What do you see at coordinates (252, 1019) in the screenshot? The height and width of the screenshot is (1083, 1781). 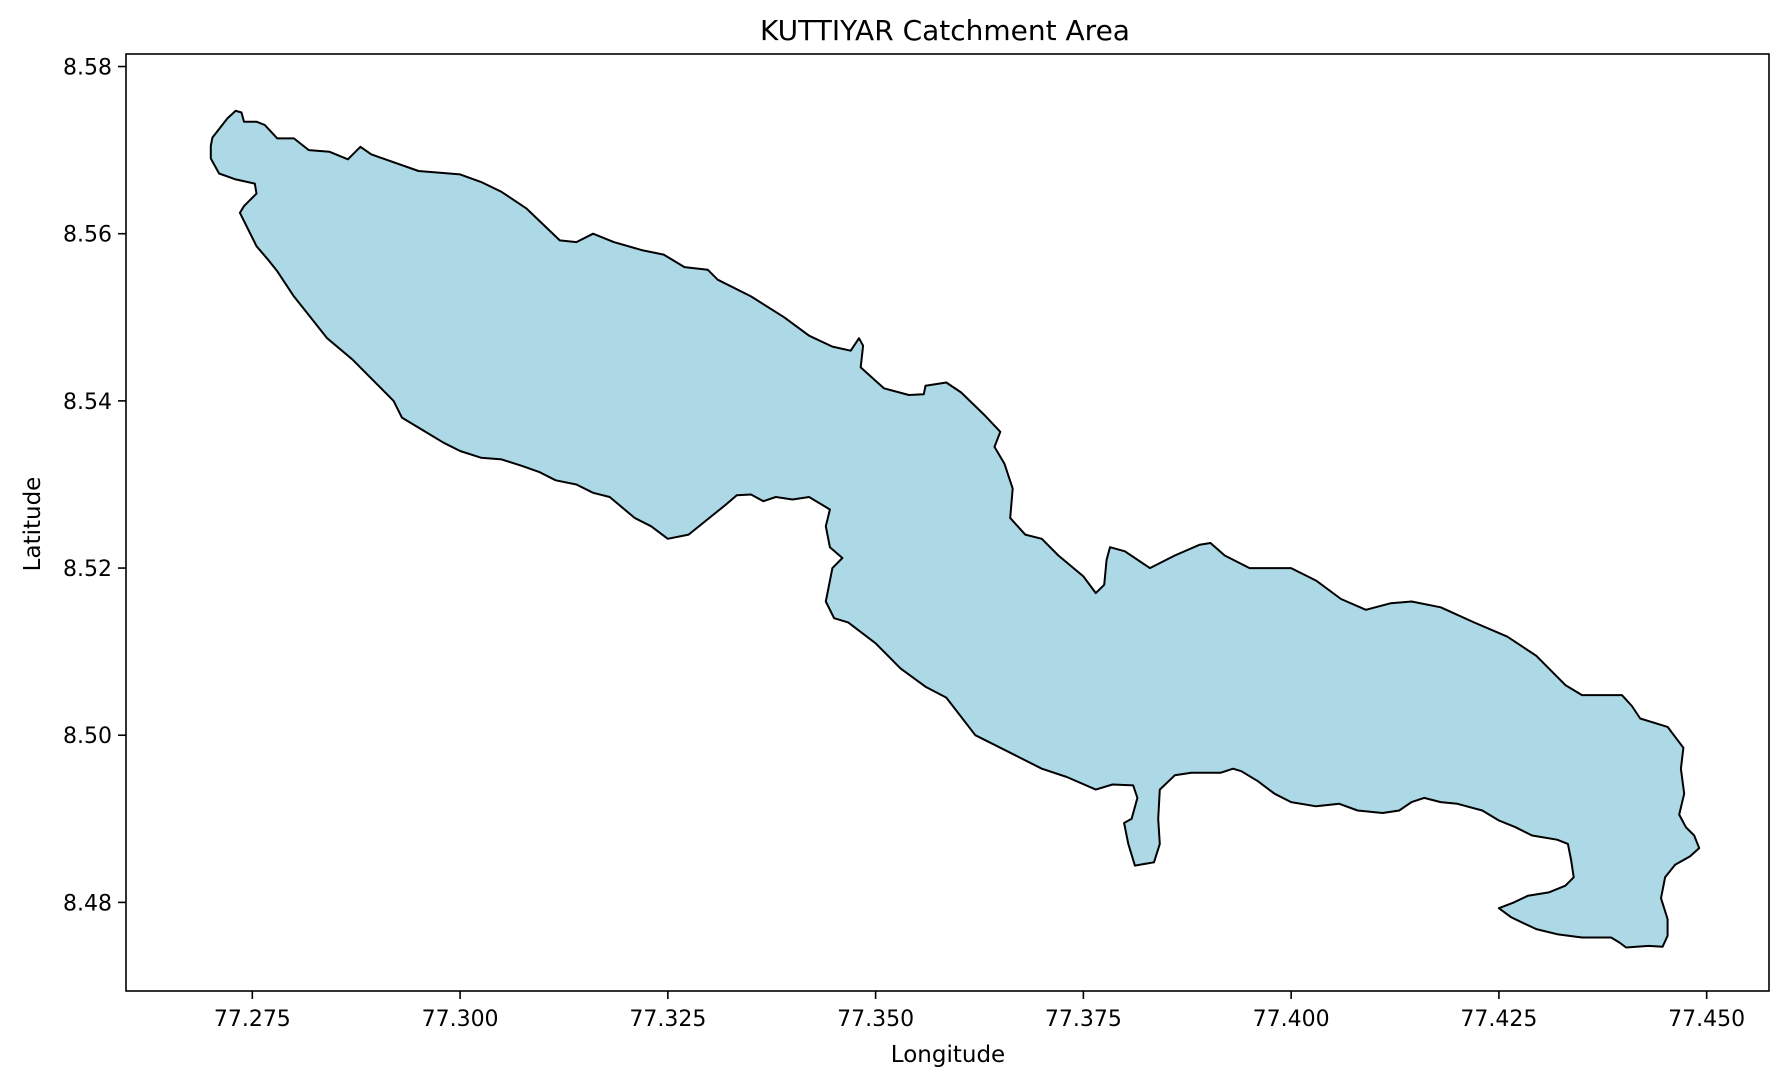 I see `x-tick-label: 77.275` at bounding box center [252, 1019].